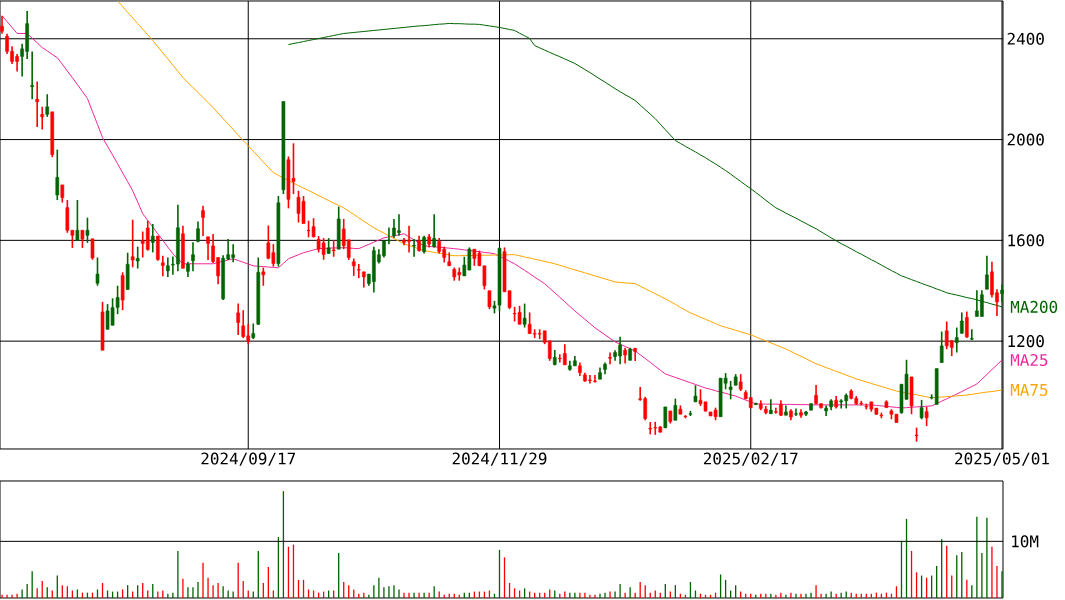 This screenshot has height=600, width=1065. What do you see at coordinates (1034, 306) in the screenshot?
I see `series-label: MA200` at bounding box center [1034, 306].